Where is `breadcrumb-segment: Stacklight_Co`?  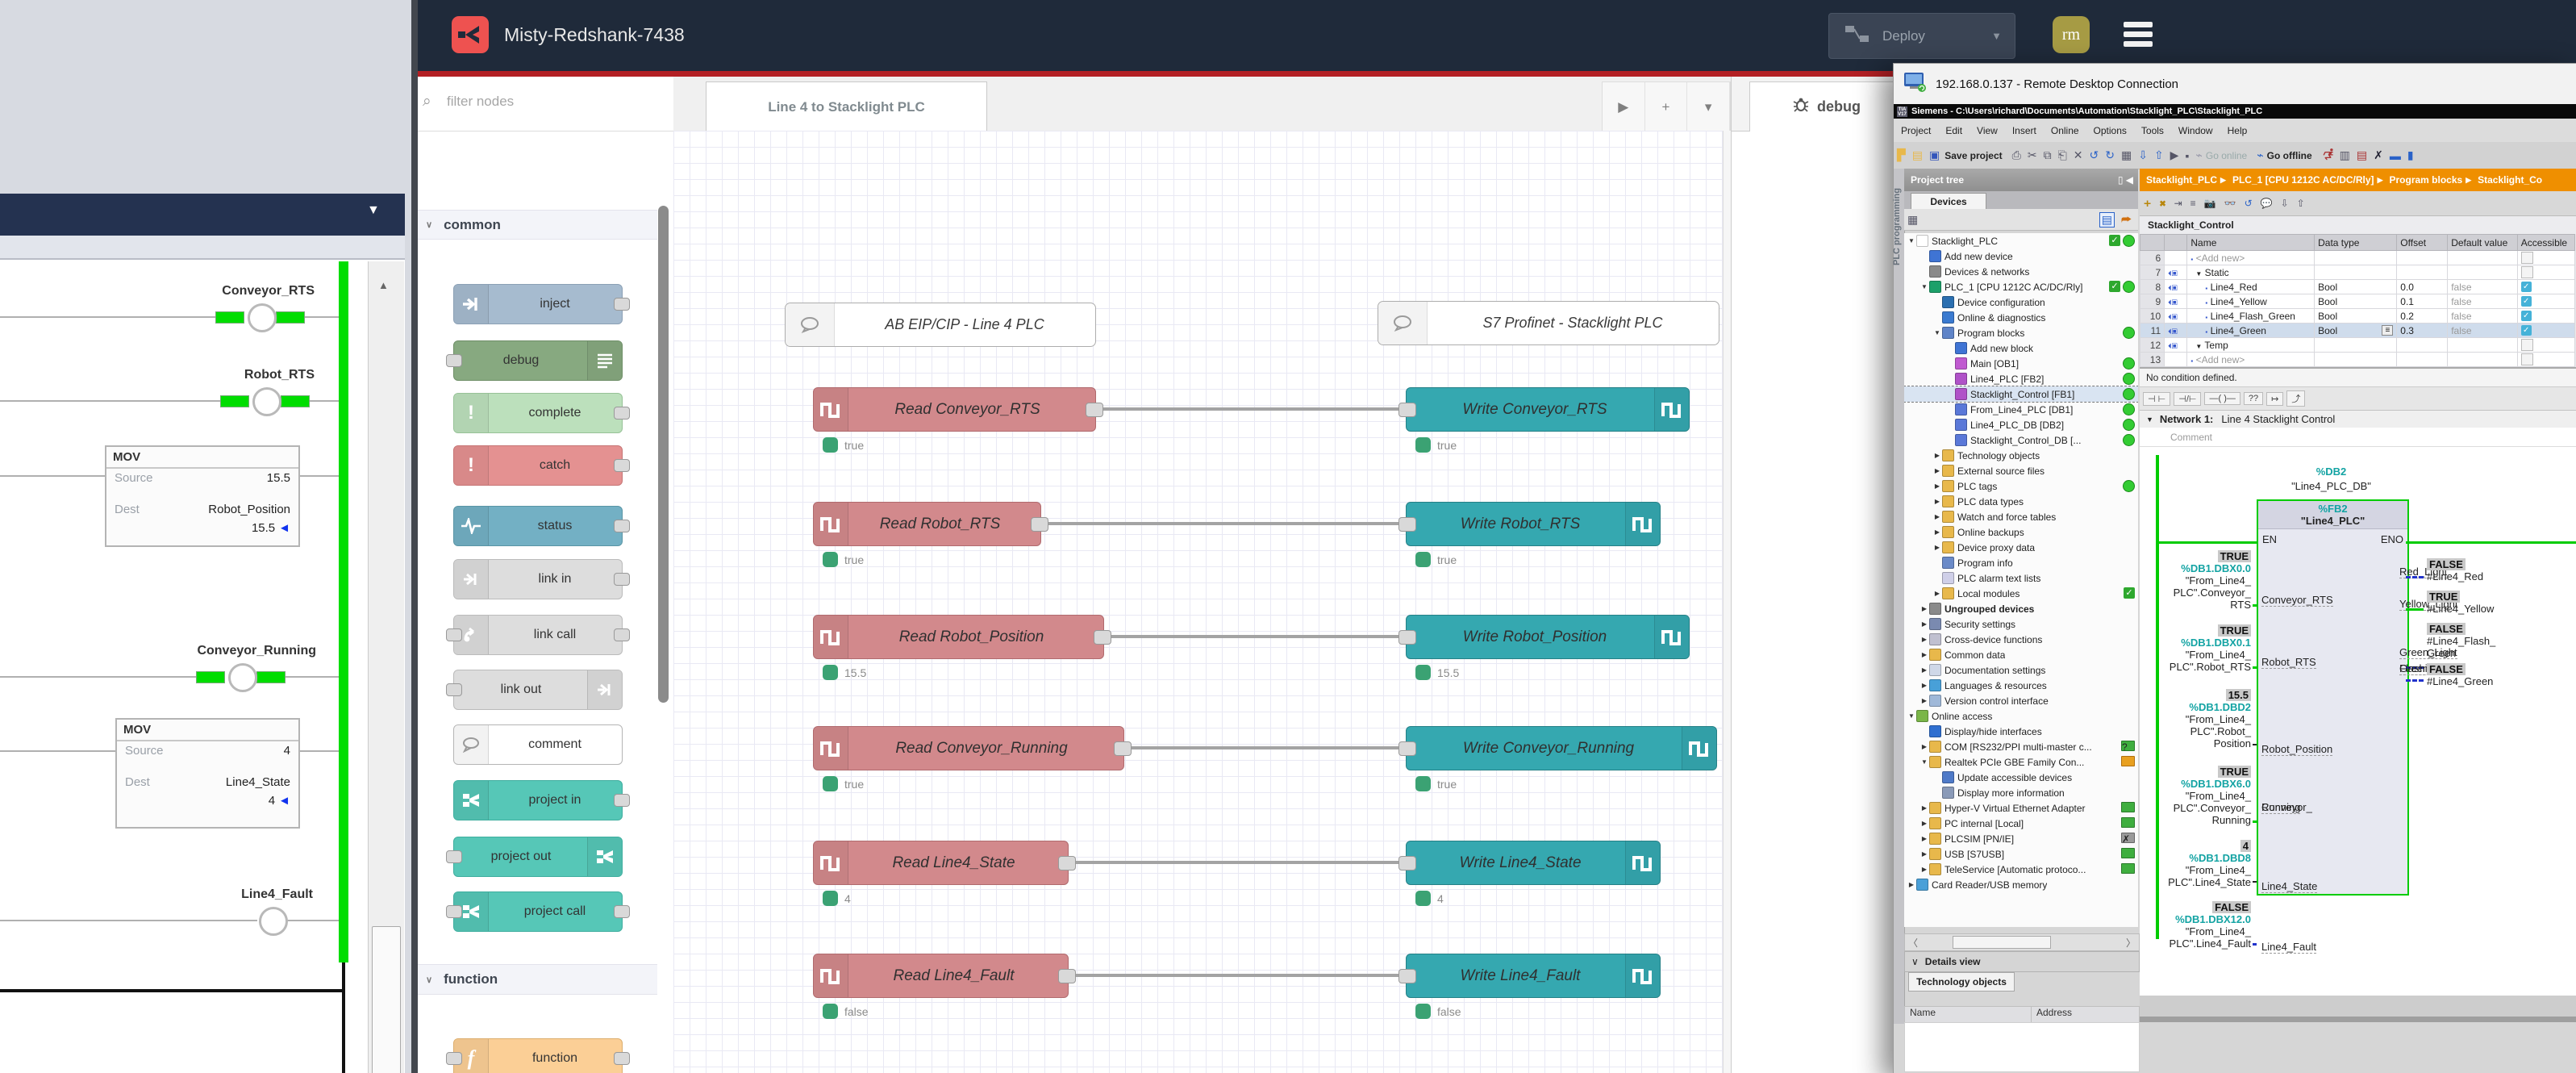
breadcrumb-segment: Stacklight_Co is located at coordinates (2510, 180).